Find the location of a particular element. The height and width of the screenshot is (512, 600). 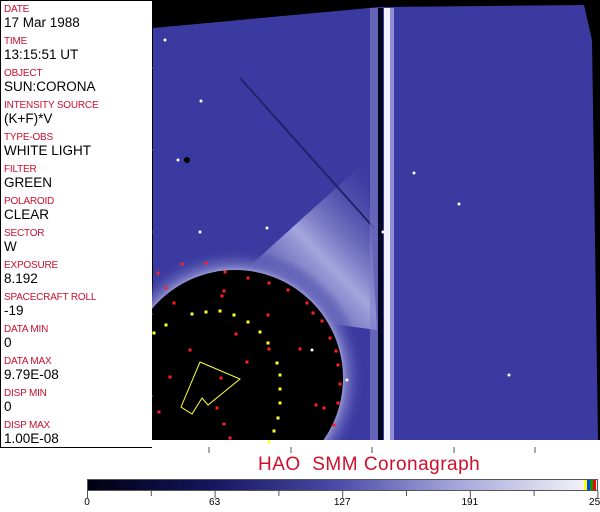

field-intensity-source: INTENSITY SOURCE (K+F)*V is located at coordinates (51, 113).